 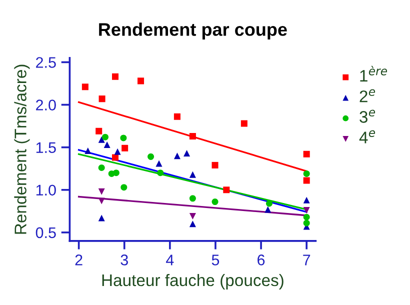 I want to click on legend-label: 3$^{e}$, so click(x=368, y=116).